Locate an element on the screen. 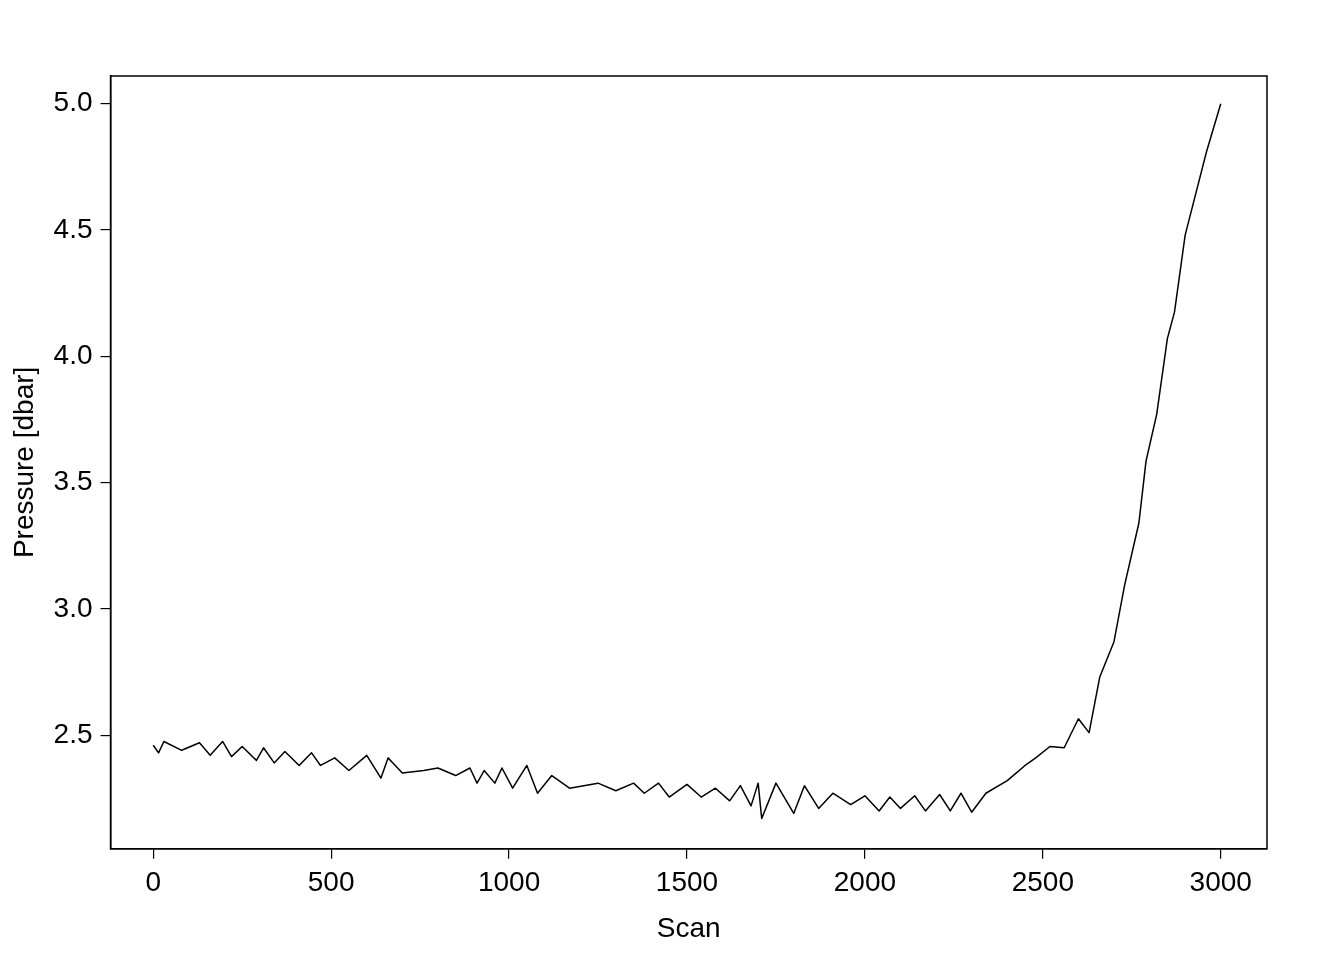  x-tick-label: 1000 is located at coordinates (509, 882).